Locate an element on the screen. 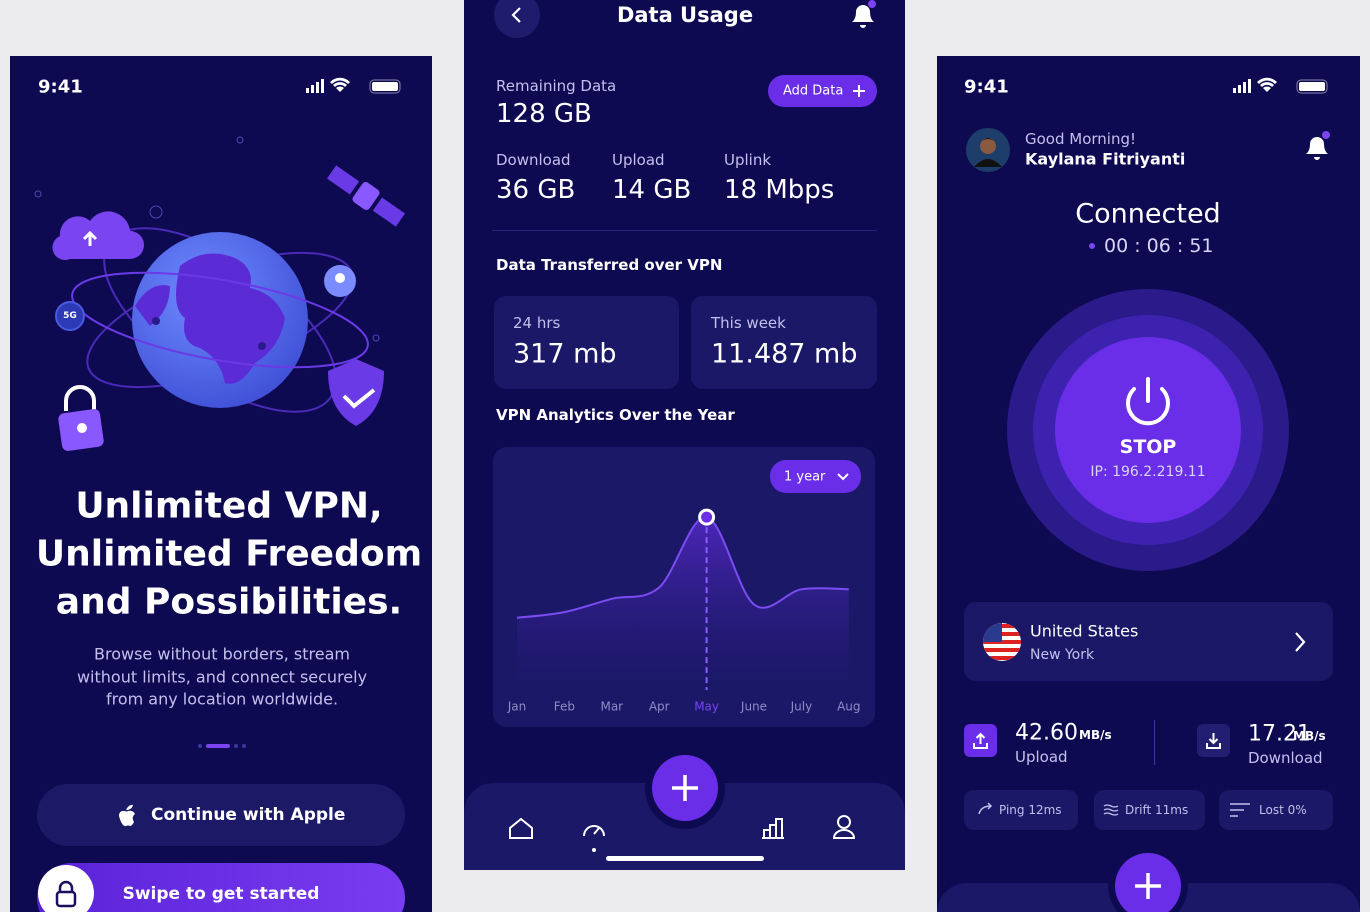 The height and width of the screenshot is (912, 1370). profile-icon is located at coordinates (844, 822).